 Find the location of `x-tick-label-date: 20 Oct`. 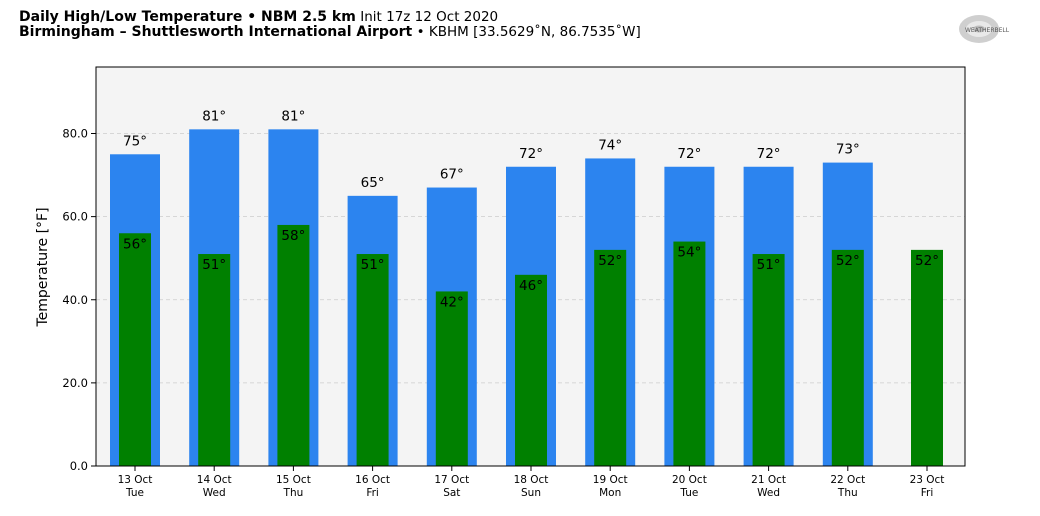

x-tick-label-date: 20 Oct is located at coordinates (689, 480).